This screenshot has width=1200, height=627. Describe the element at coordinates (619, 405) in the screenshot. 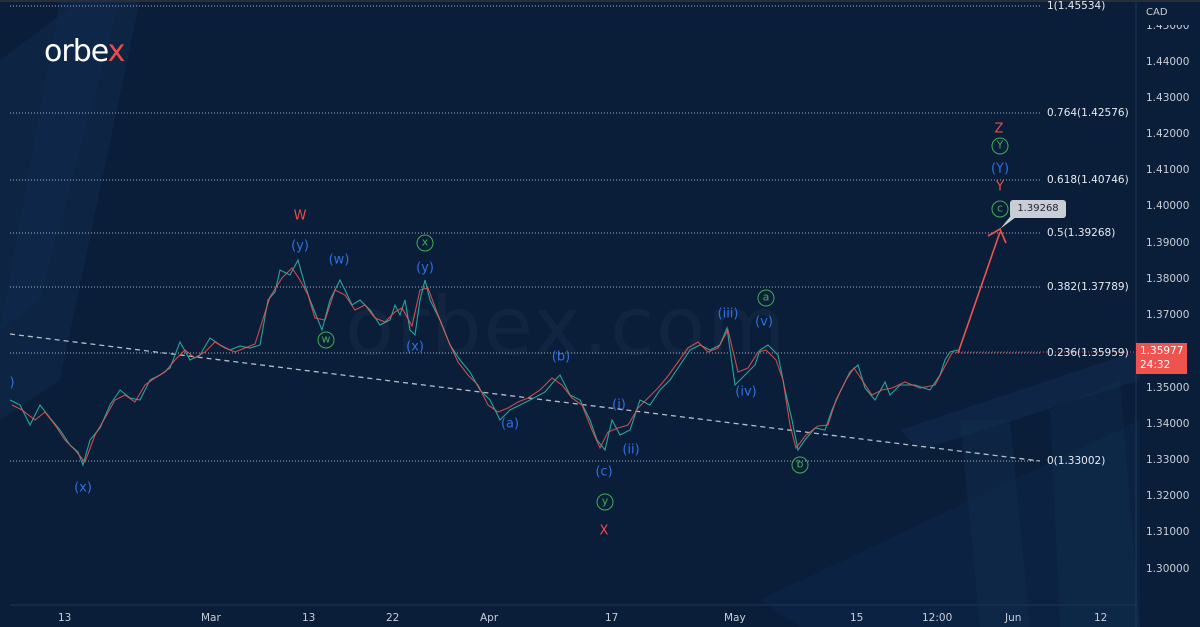

I see `wave-label-i: (i)` at that location.